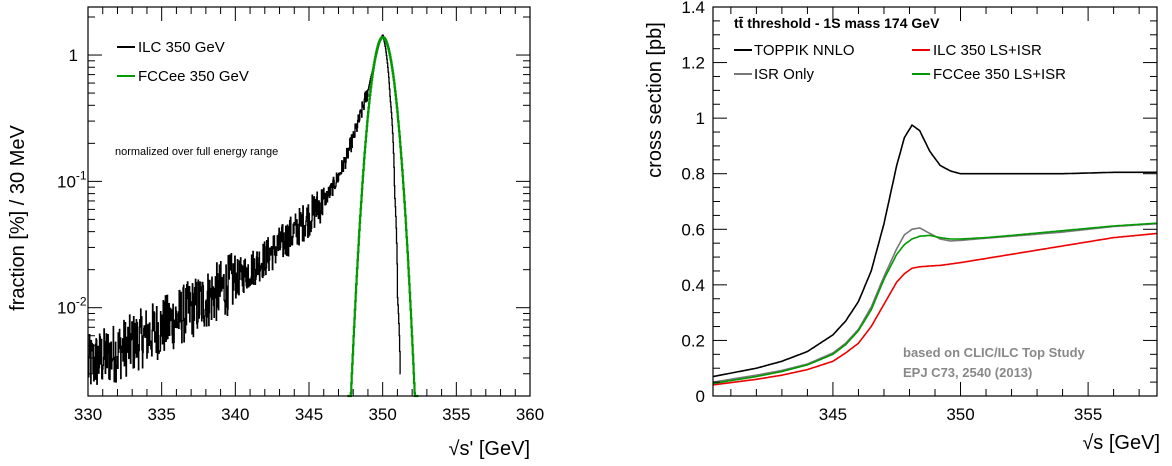  What do you see at coordinates (72, 179) in the screenshot?
I see `left-ytick-label: 10⁻¹` at bounding box center [72, 179].